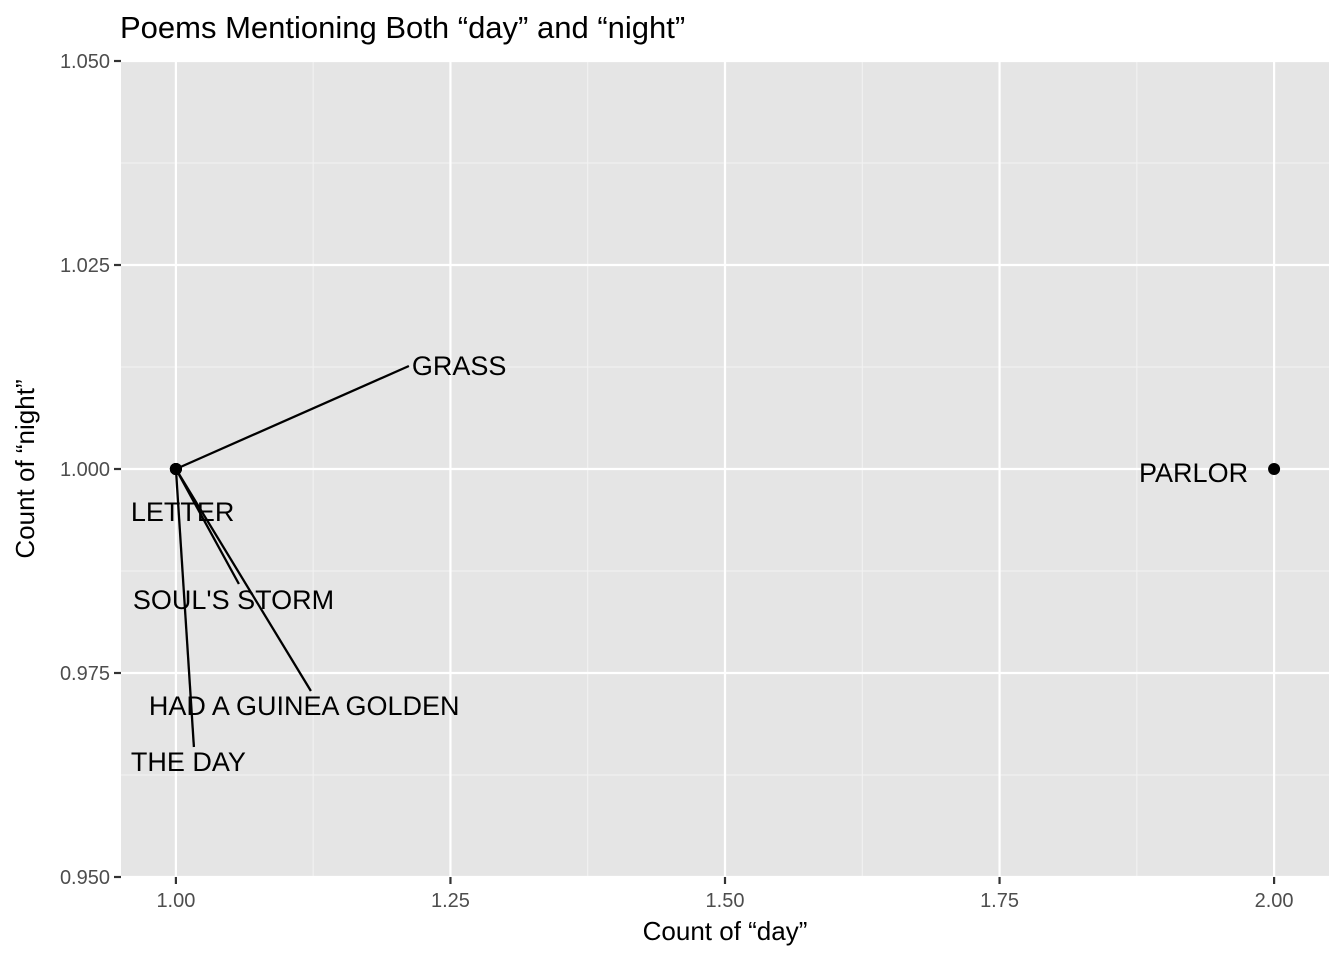 Image resolution: width=1344 pixels, height=960 pixels. Describe the element at coordinates (1193, 473) in the screenshot. I see `point-label: PARLOR` at that location.